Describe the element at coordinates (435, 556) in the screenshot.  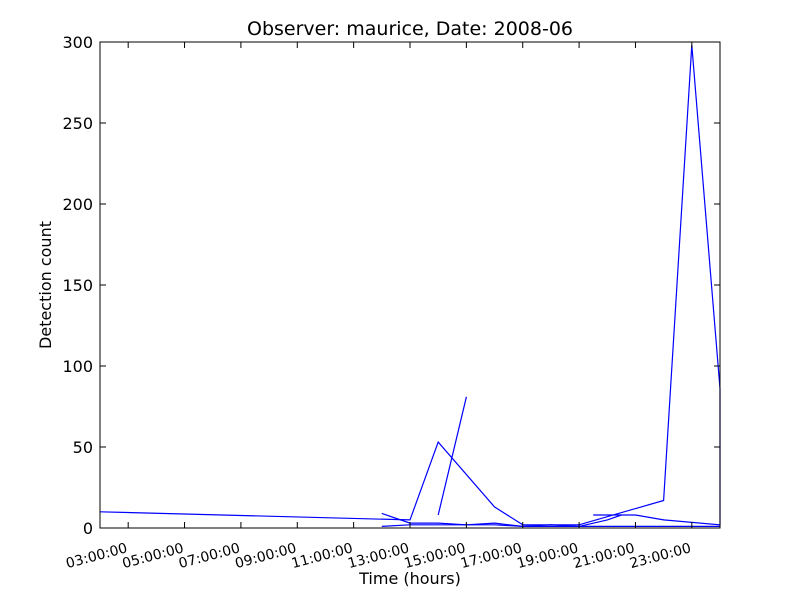
I see `x-tick-label: 15:00:00` at that location.